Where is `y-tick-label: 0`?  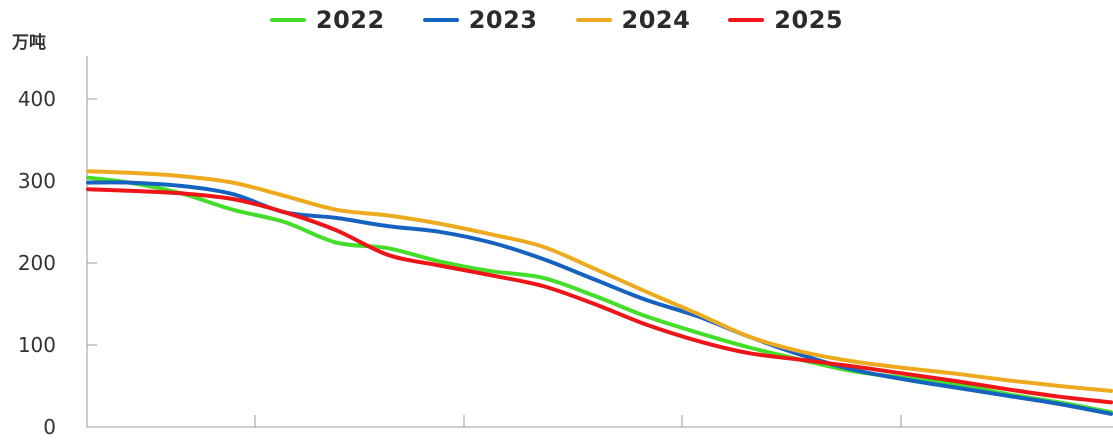 y-tick-label: 0 is located at coordinates (49, 427).